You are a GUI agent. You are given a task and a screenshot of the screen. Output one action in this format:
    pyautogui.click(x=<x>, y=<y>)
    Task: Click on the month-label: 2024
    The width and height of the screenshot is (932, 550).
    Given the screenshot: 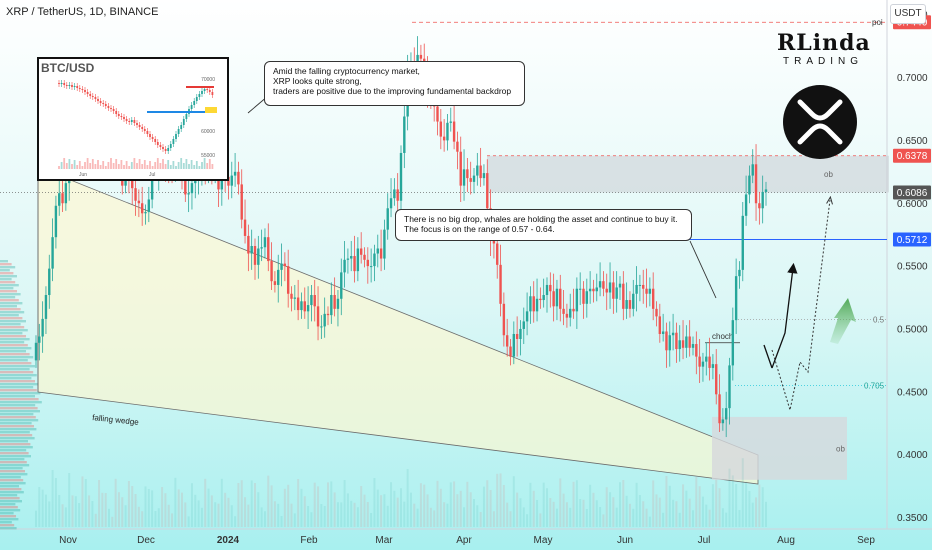 What is the action you would take?
    pyautogui.click(x=228, y=540)
    